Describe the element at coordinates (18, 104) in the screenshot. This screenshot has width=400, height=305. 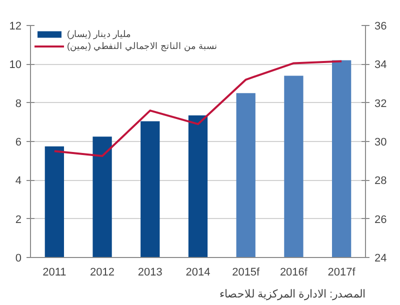
I see `y-tick-label: 8` at that location.